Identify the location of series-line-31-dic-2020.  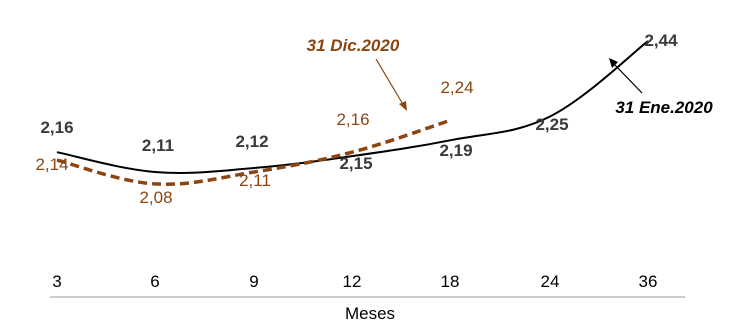
(253, 152).